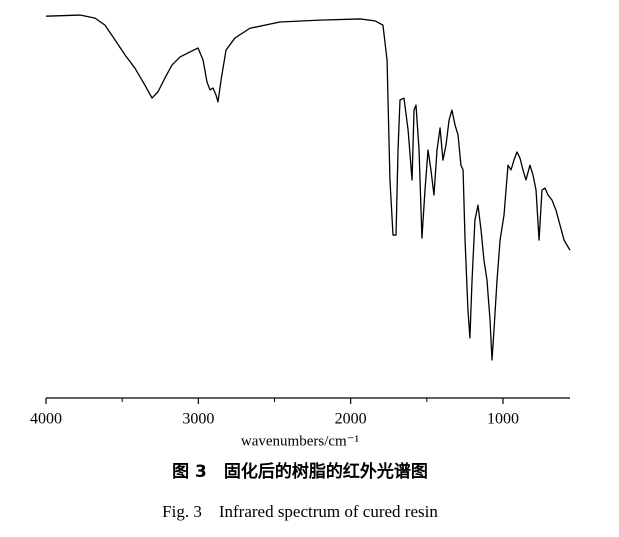  Describe the element at coordinates (46, 419) in the screenshot. I see `x-tick-label: 4000` at that location.